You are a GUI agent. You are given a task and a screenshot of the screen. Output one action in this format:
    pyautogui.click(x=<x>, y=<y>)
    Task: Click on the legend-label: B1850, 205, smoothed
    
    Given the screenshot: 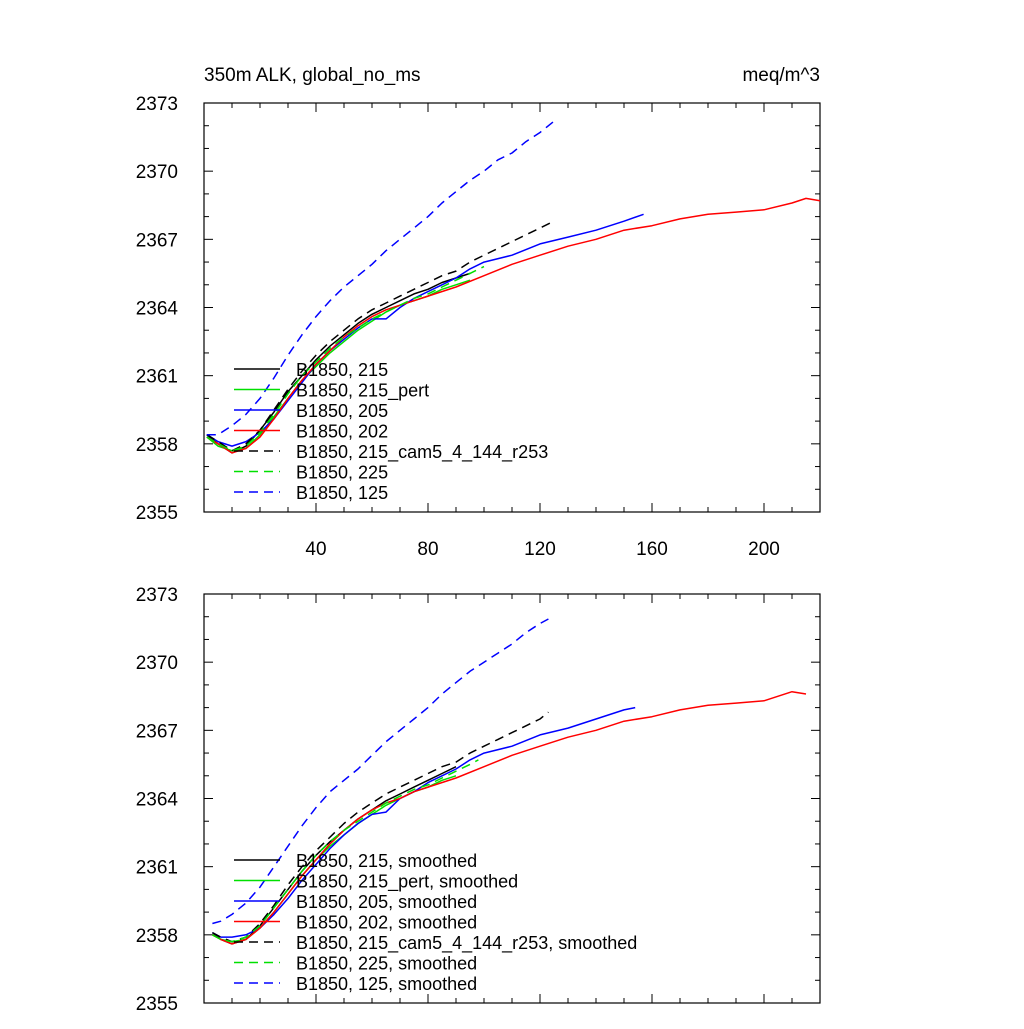 What is the action you would take?
    pyautogui.click(x=386, y=902)
    